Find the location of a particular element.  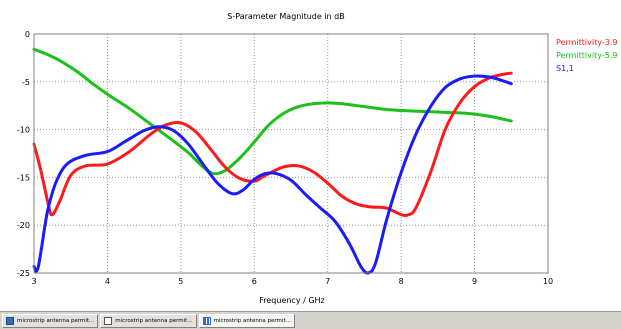

x-tick-label: 10 is located at coordinates (548, 281).